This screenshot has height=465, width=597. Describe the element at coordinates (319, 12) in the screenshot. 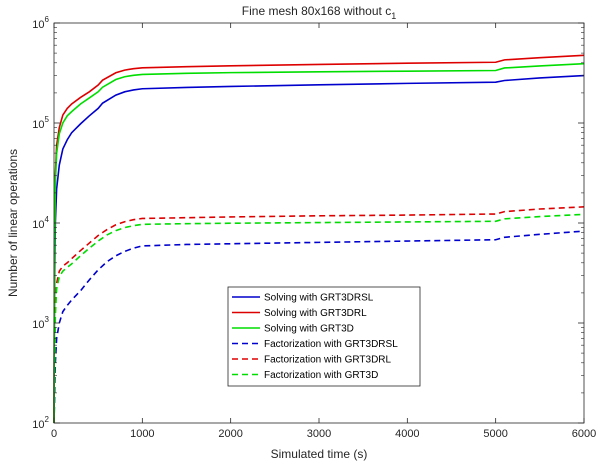

I see `chart-title: Fine mesh 80x168 without c1` at that location.